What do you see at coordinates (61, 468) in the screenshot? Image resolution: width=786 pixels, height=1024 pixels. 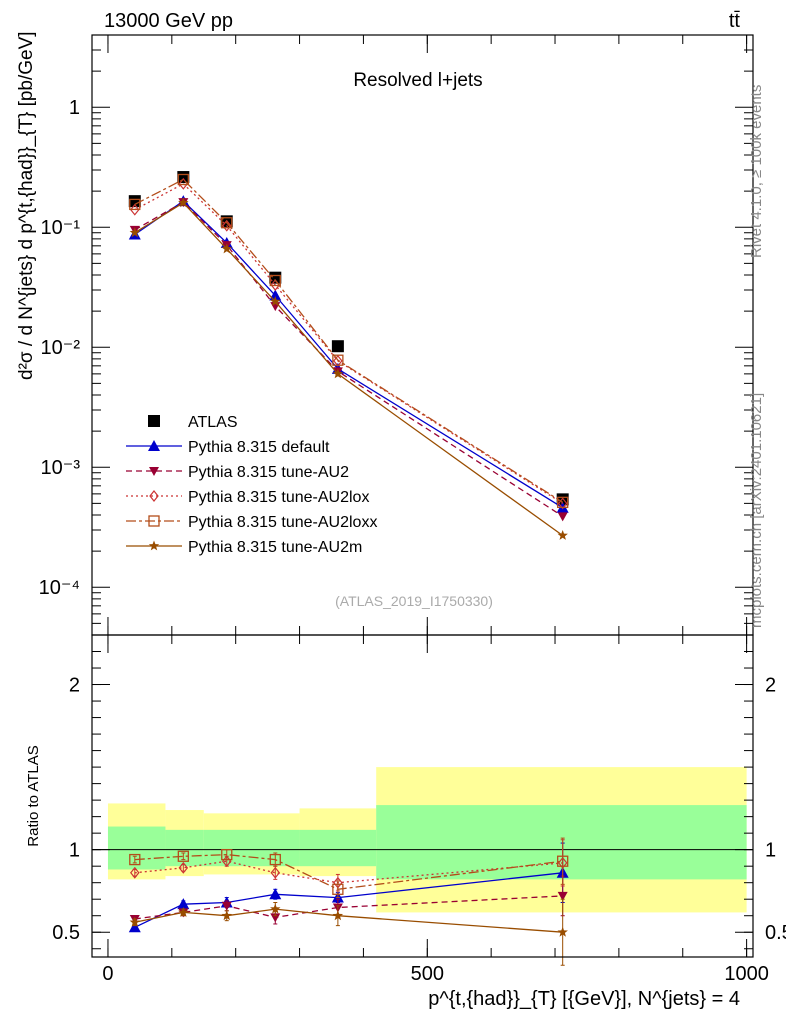 I see `main-ytick-label: 10⁻³` at bounding box center [61, 468].